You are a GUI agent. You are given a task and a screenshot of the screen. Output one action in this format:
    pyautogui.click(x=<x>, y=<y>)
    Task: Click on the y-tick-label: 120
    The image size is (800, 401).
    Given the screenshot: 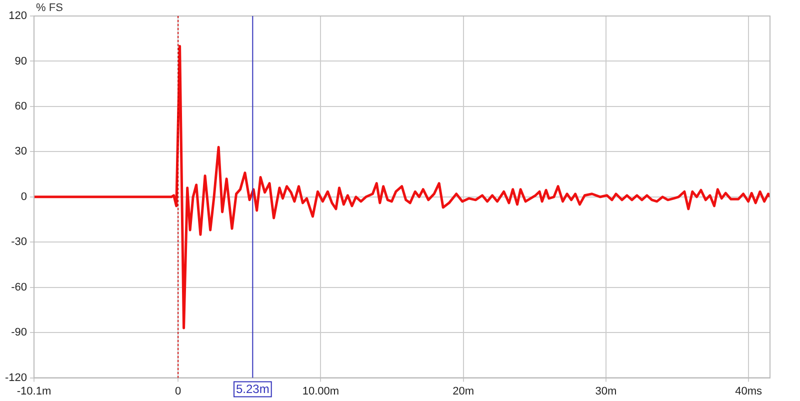 What is the action you would take?
    pyautogui.click(x=18, y=16)
    